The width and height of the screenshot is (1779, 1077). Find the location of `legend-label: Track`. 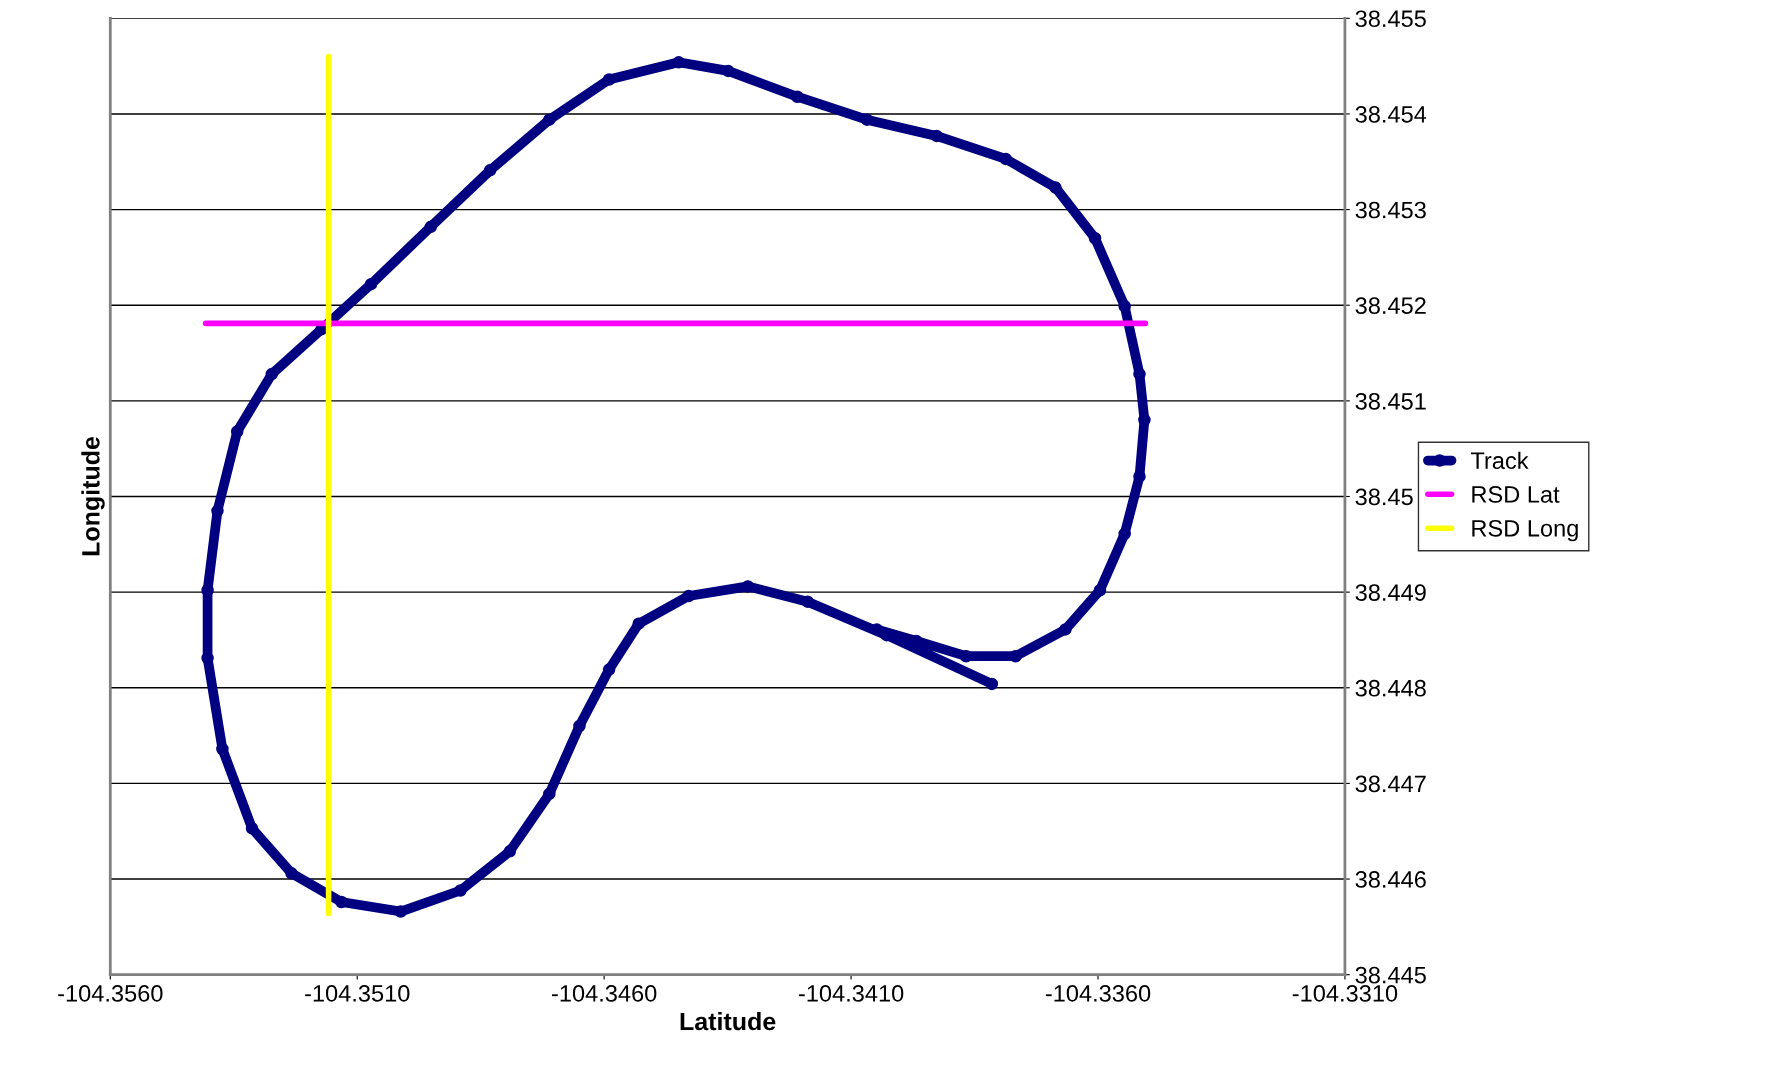

legend-label: Track is located at coordinates (1499, 460).